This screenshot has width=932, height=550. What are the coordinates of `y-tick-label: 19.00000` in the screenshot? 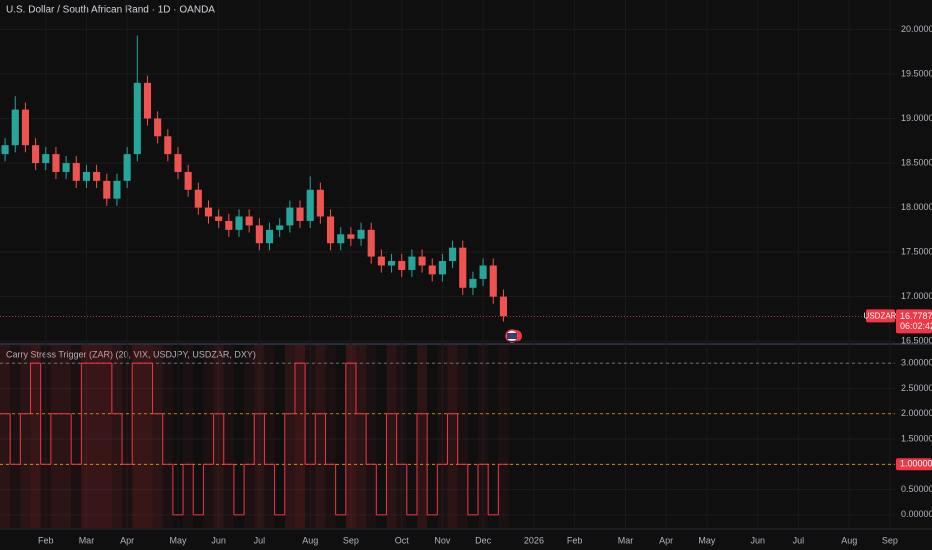 It's located at (916, 118).